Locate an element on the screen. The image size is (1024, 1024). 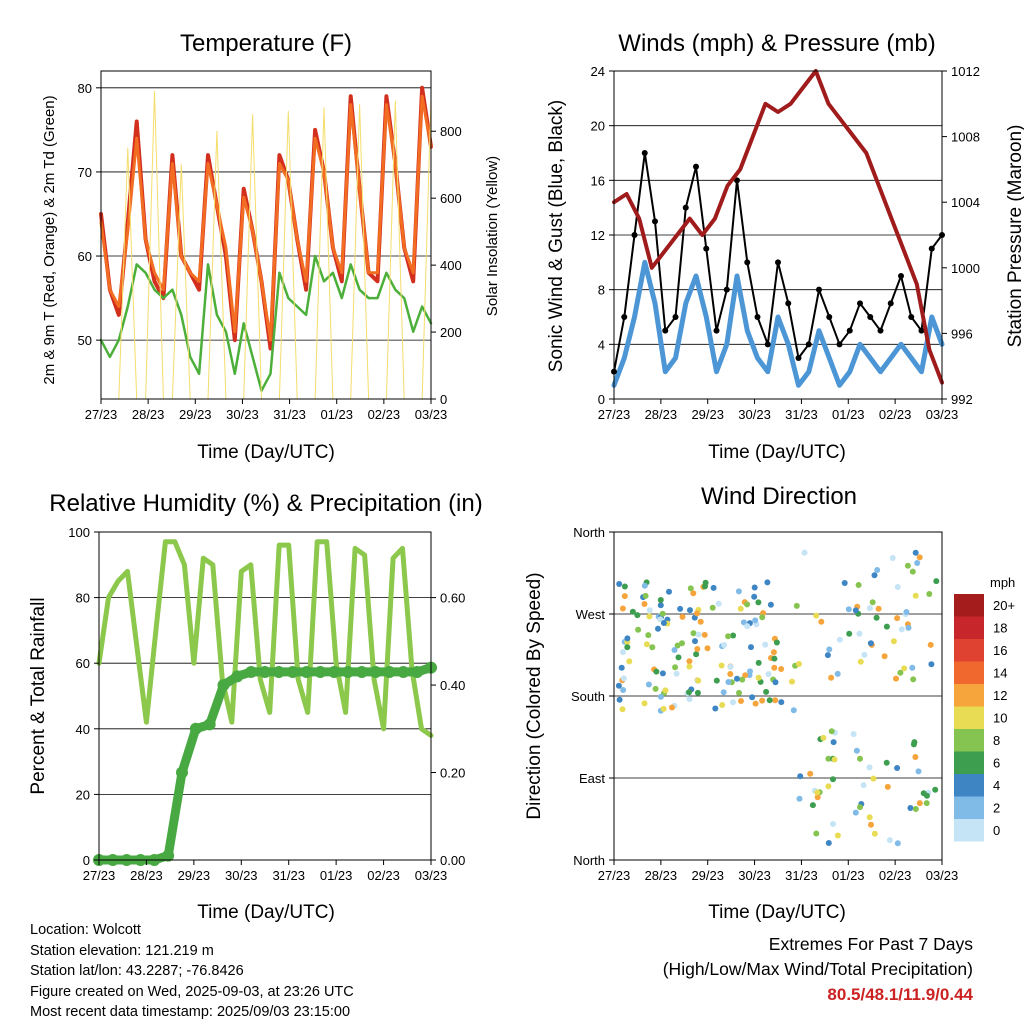
temperature-title: Temperature (F) is located at coordinates (266, 43).